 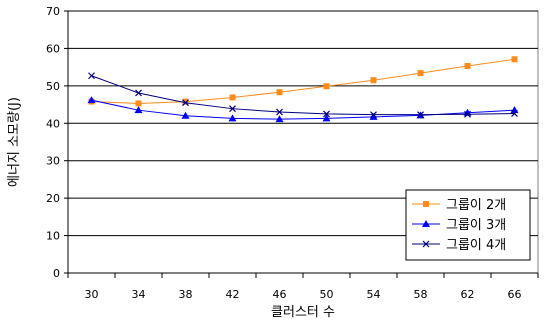 I want to click on y-tick-label: 70, so click(x=53, y=11).